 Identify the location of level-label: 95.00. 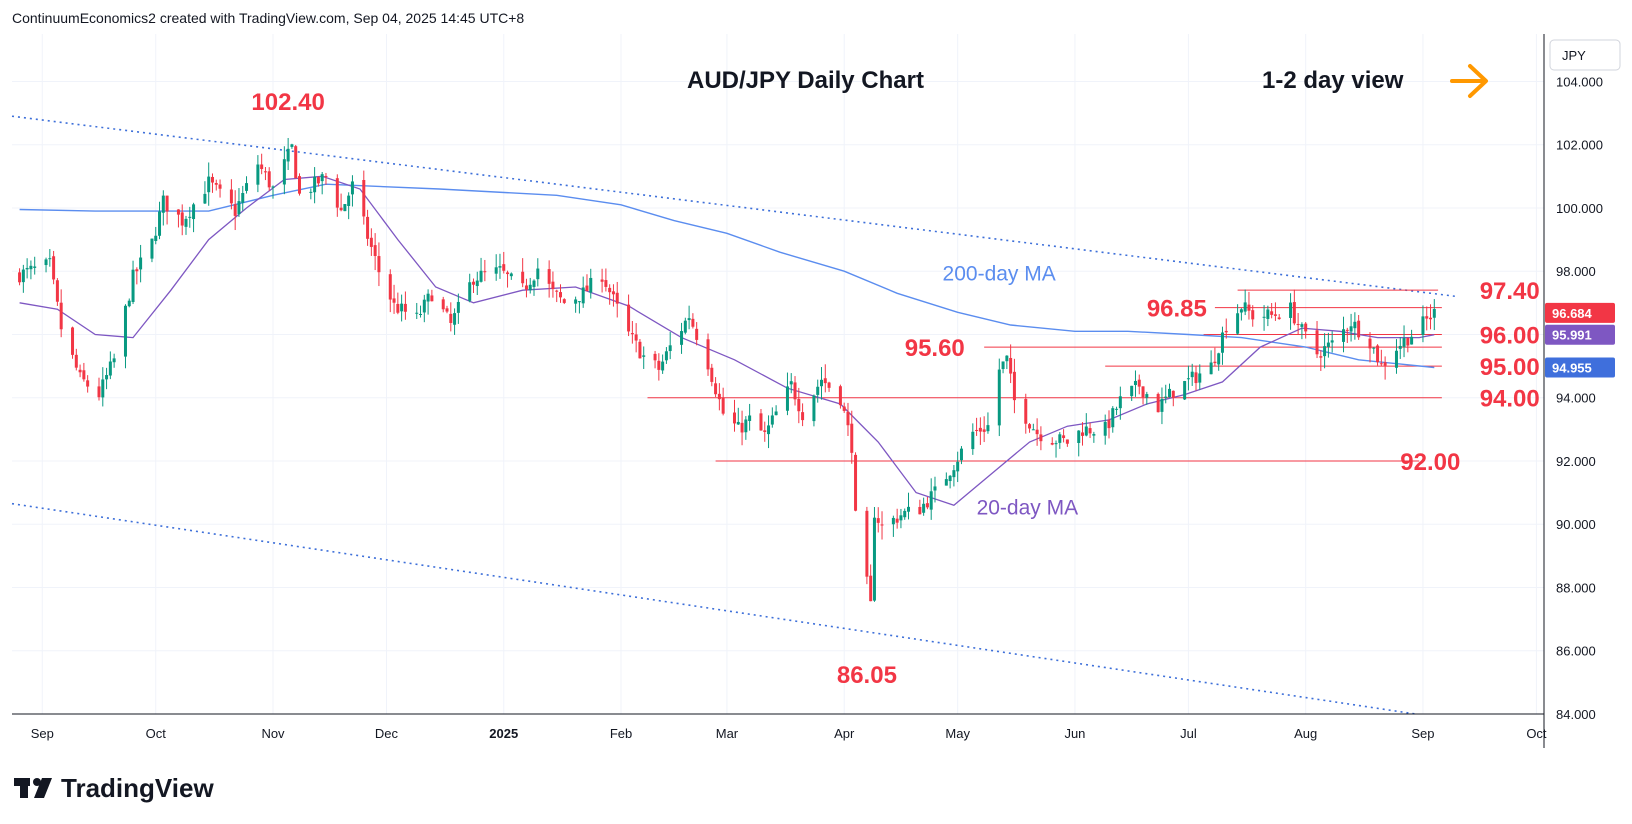
(1510, 367).